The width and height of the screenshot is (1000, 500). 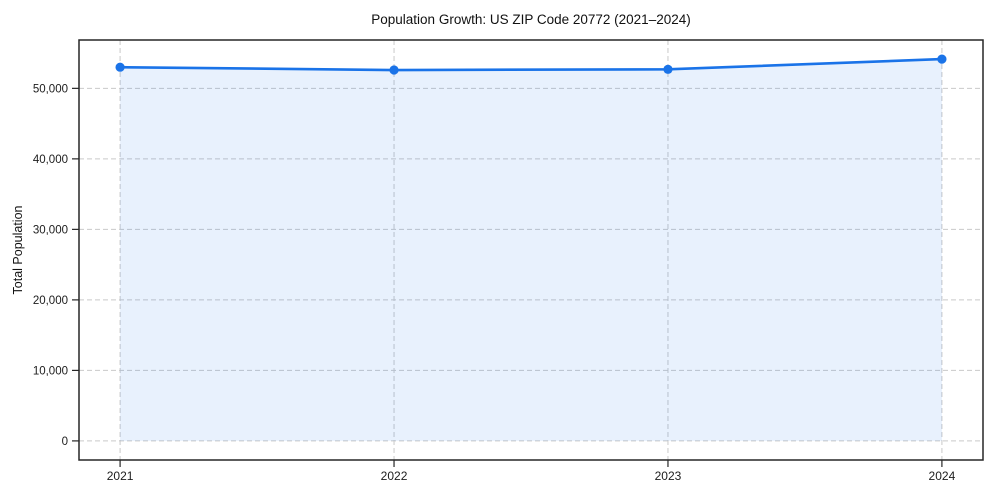 I want to click on y-tick-label: 0, so click(x=65, y=442).